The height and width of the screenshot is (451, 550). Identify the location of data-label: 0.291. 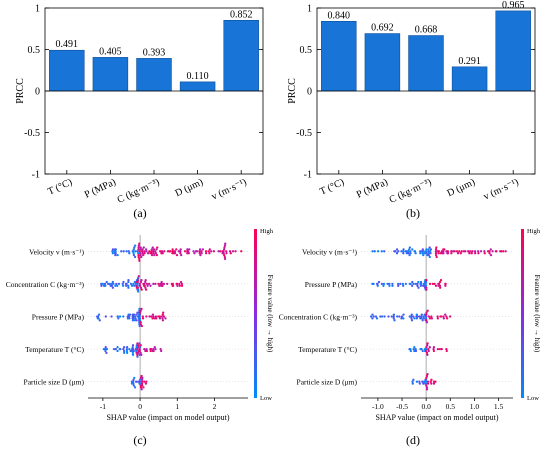
(469, 61).